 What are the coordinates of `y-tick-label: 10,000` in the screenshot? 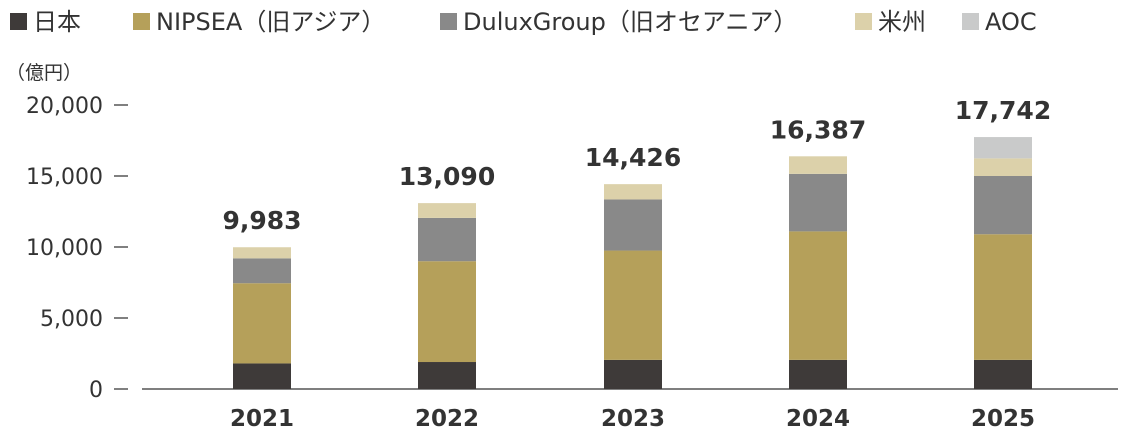 It's located at (64, 248).